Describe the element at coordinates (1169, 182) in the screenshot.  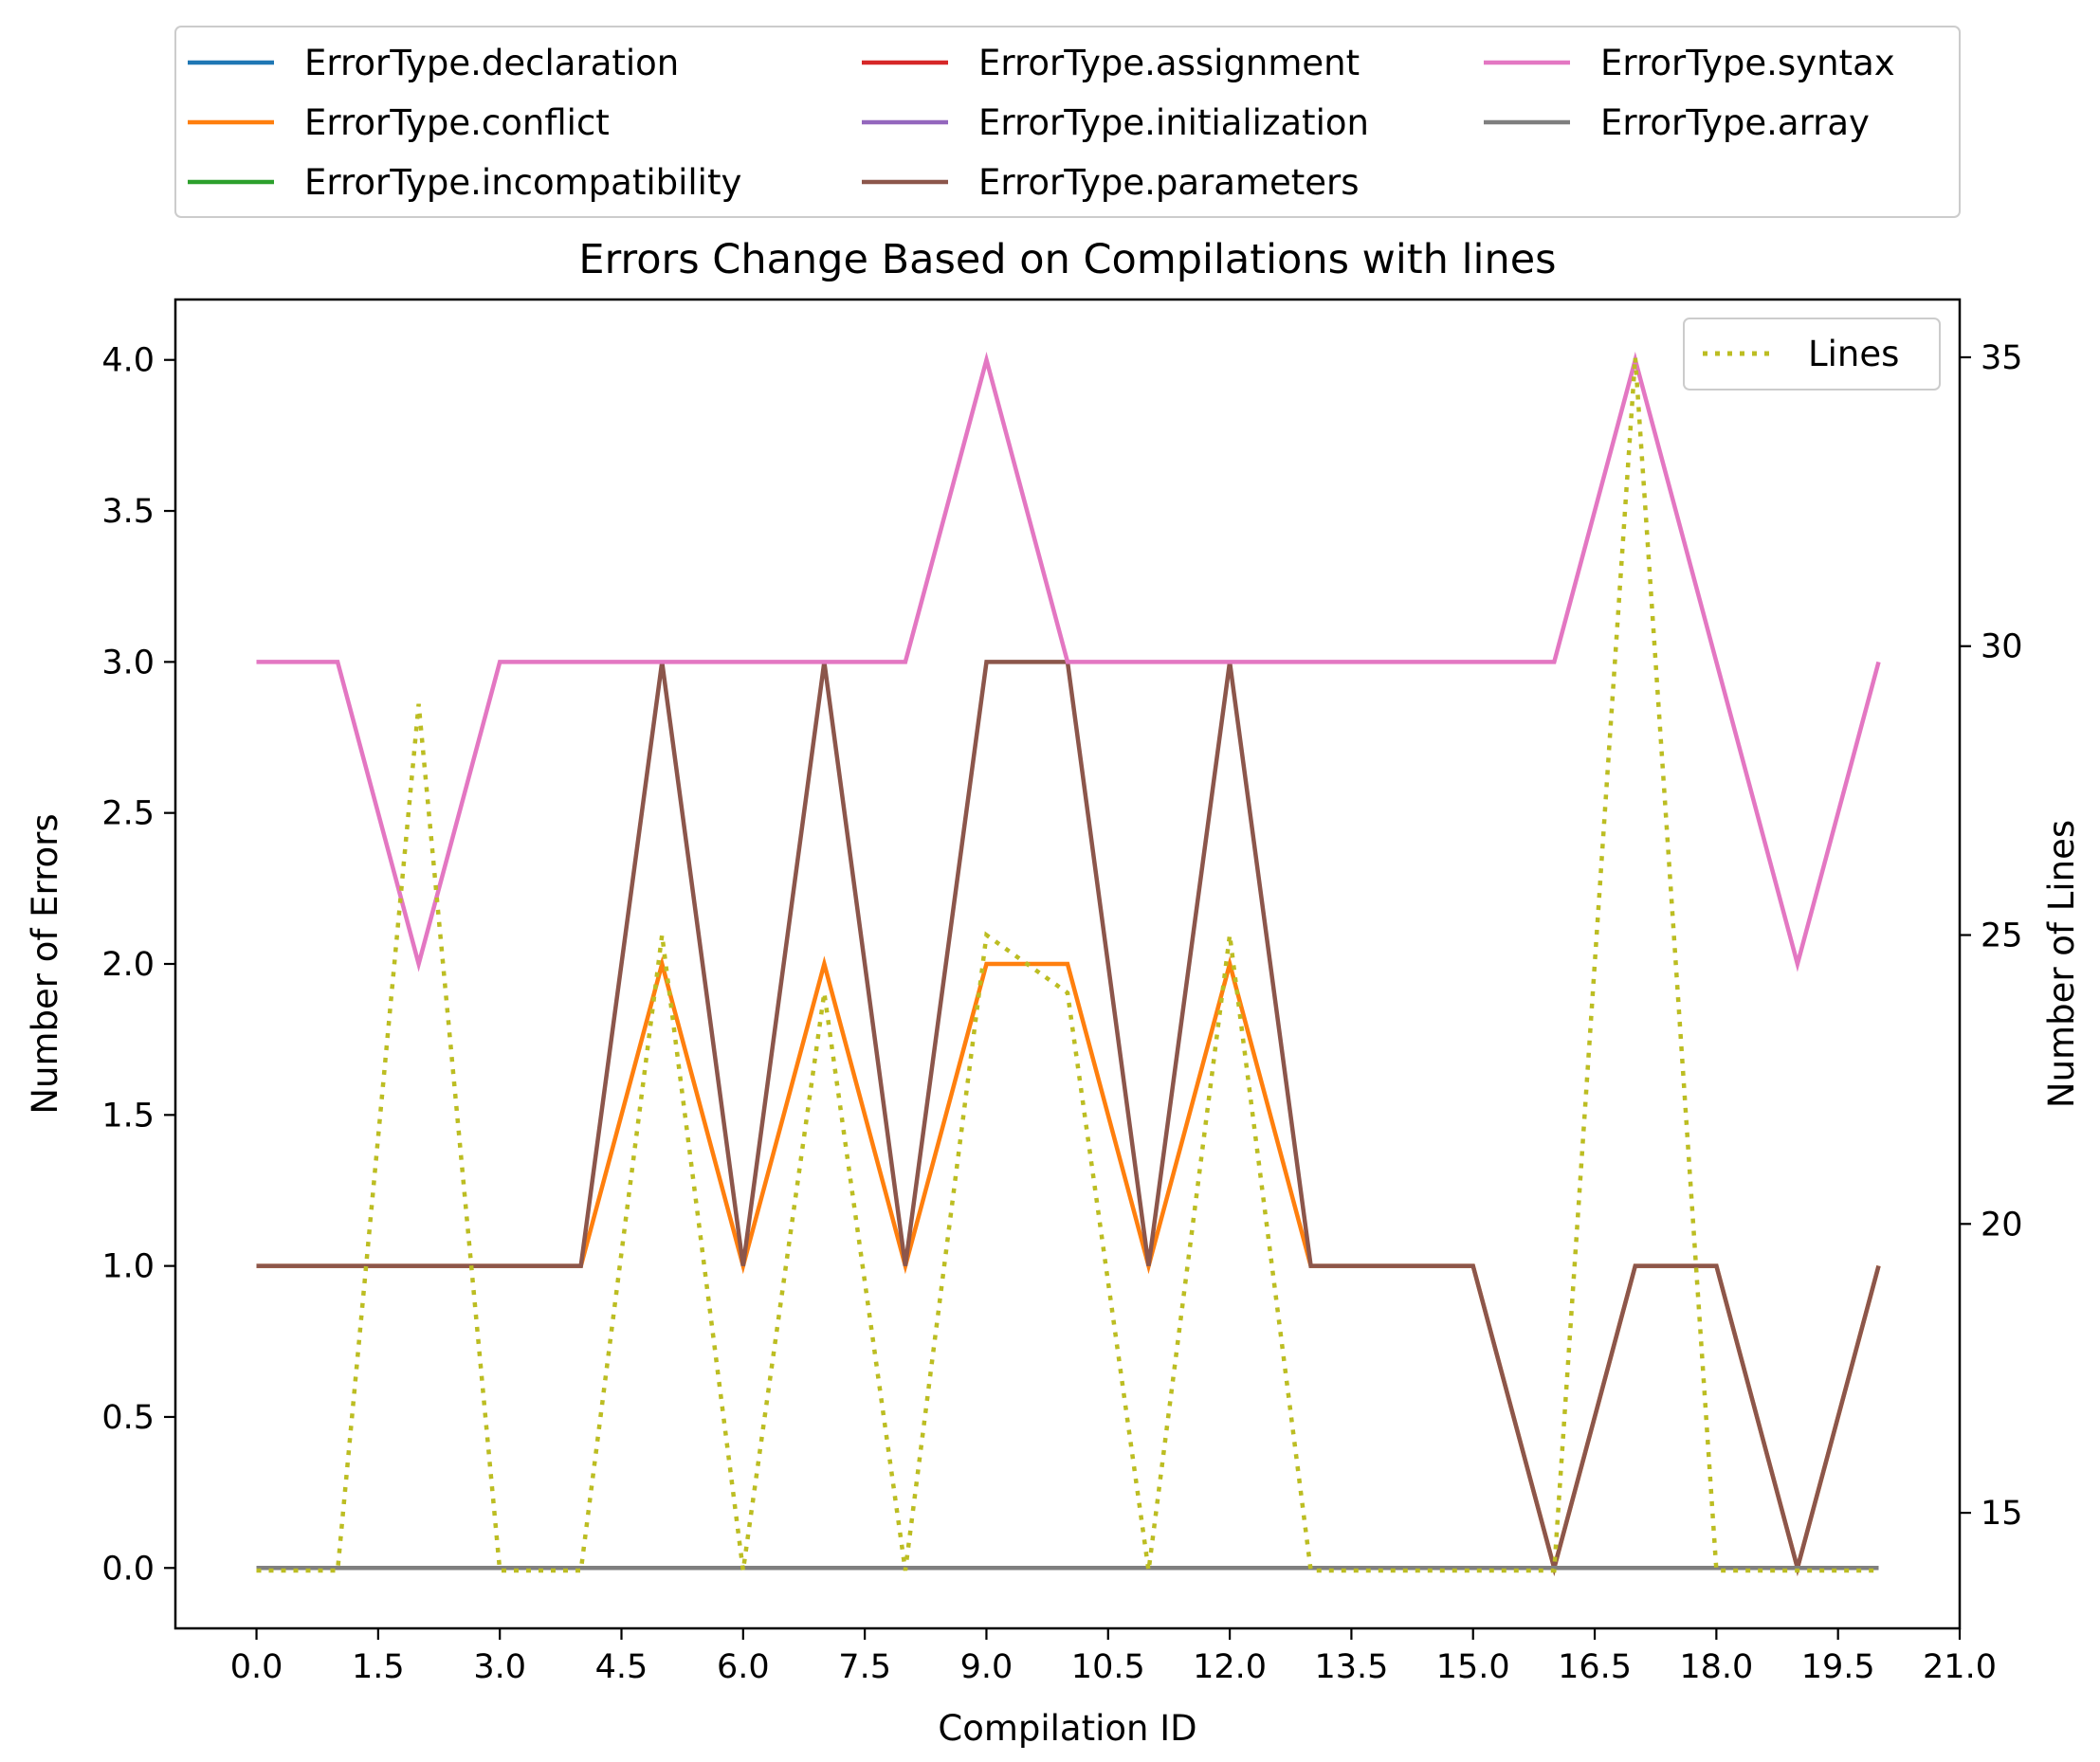
I see `legend-label-errortype-parameters: ErrorType.parameters` at that location.